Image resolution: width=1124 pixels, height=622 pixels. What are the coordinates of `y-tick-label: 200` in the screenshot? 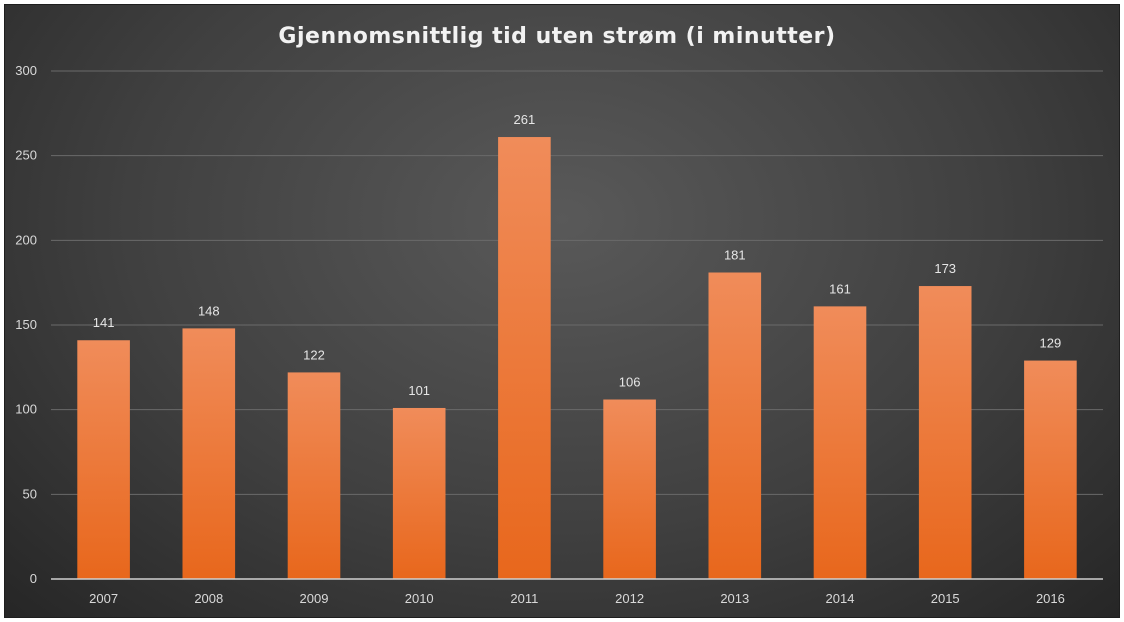 It's located at (26, 239).